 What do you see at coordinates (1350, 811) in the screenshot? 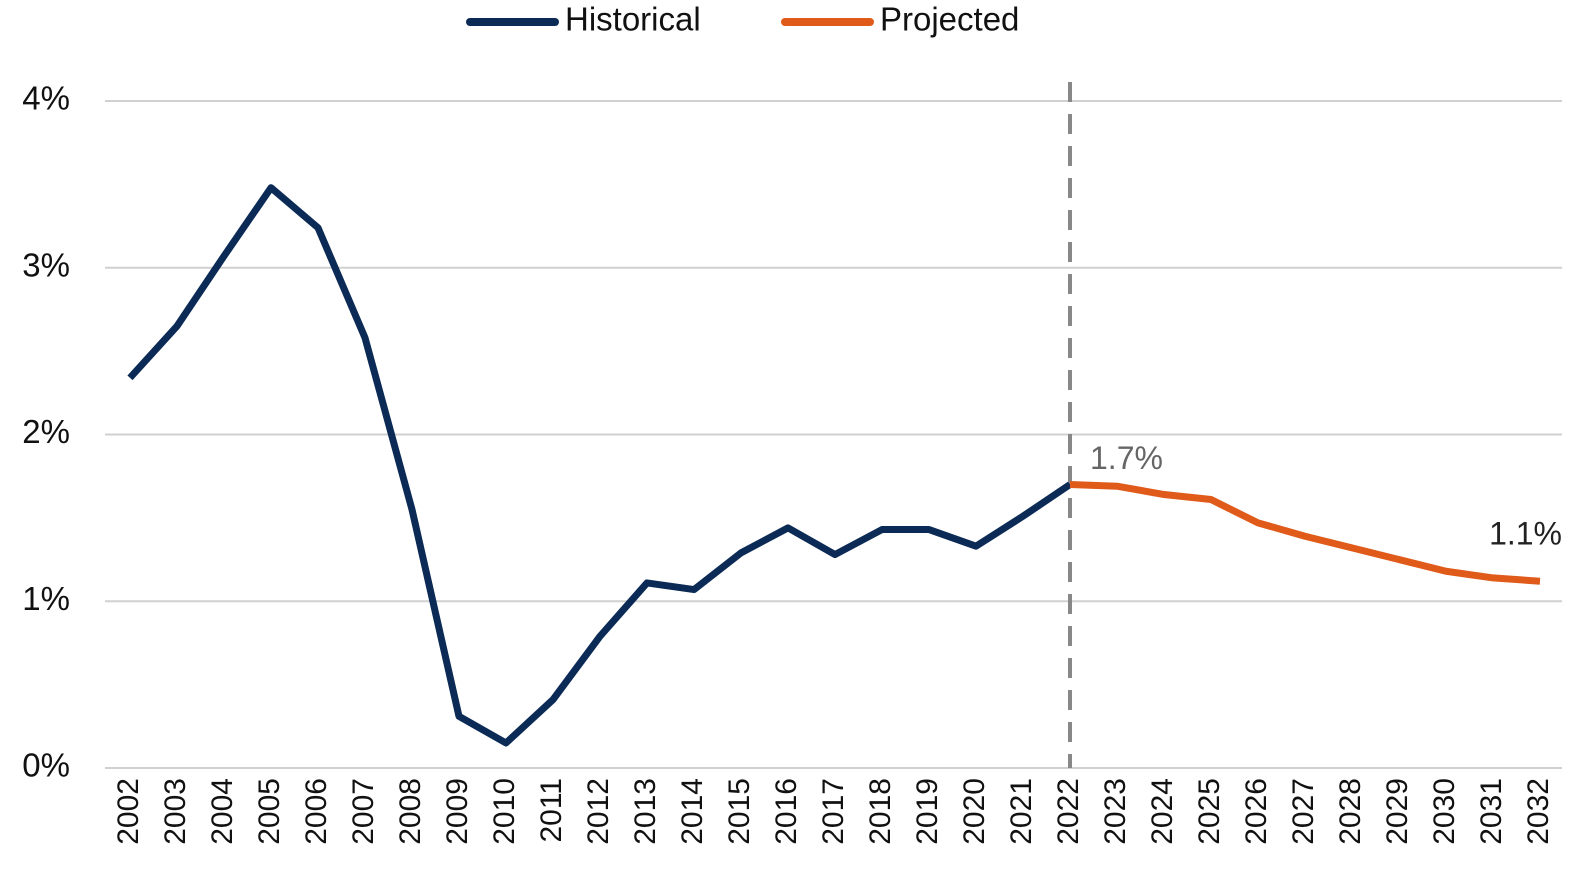
I see `x-tick-label: 2028` at bounding box center [1350, 811].